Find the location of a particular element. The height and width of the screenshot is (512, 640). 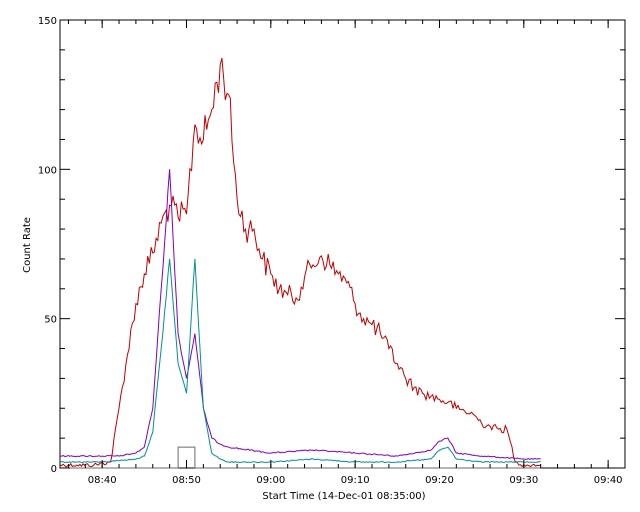

x-axis-title: Start Time (14-Dec-01 08:35:00) is located at coordinates (343, 496).